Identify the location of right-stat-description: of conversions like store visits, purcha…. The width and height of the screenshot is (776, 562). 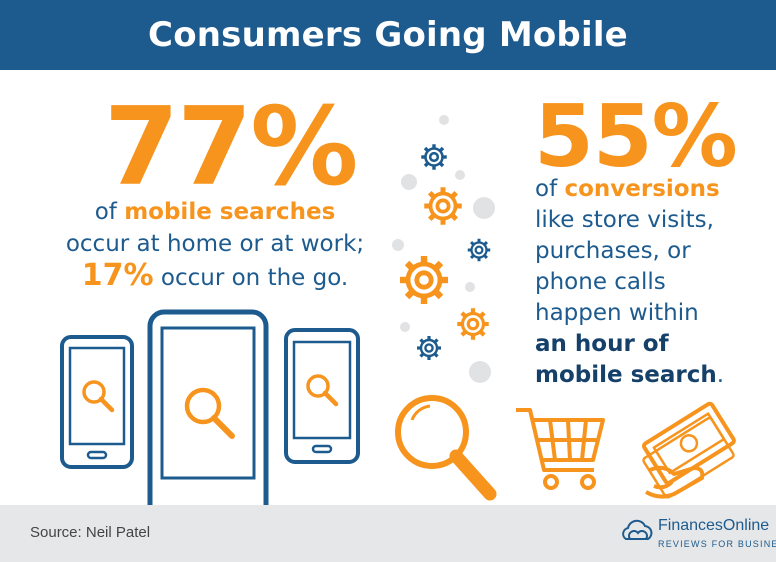
(652, 282).